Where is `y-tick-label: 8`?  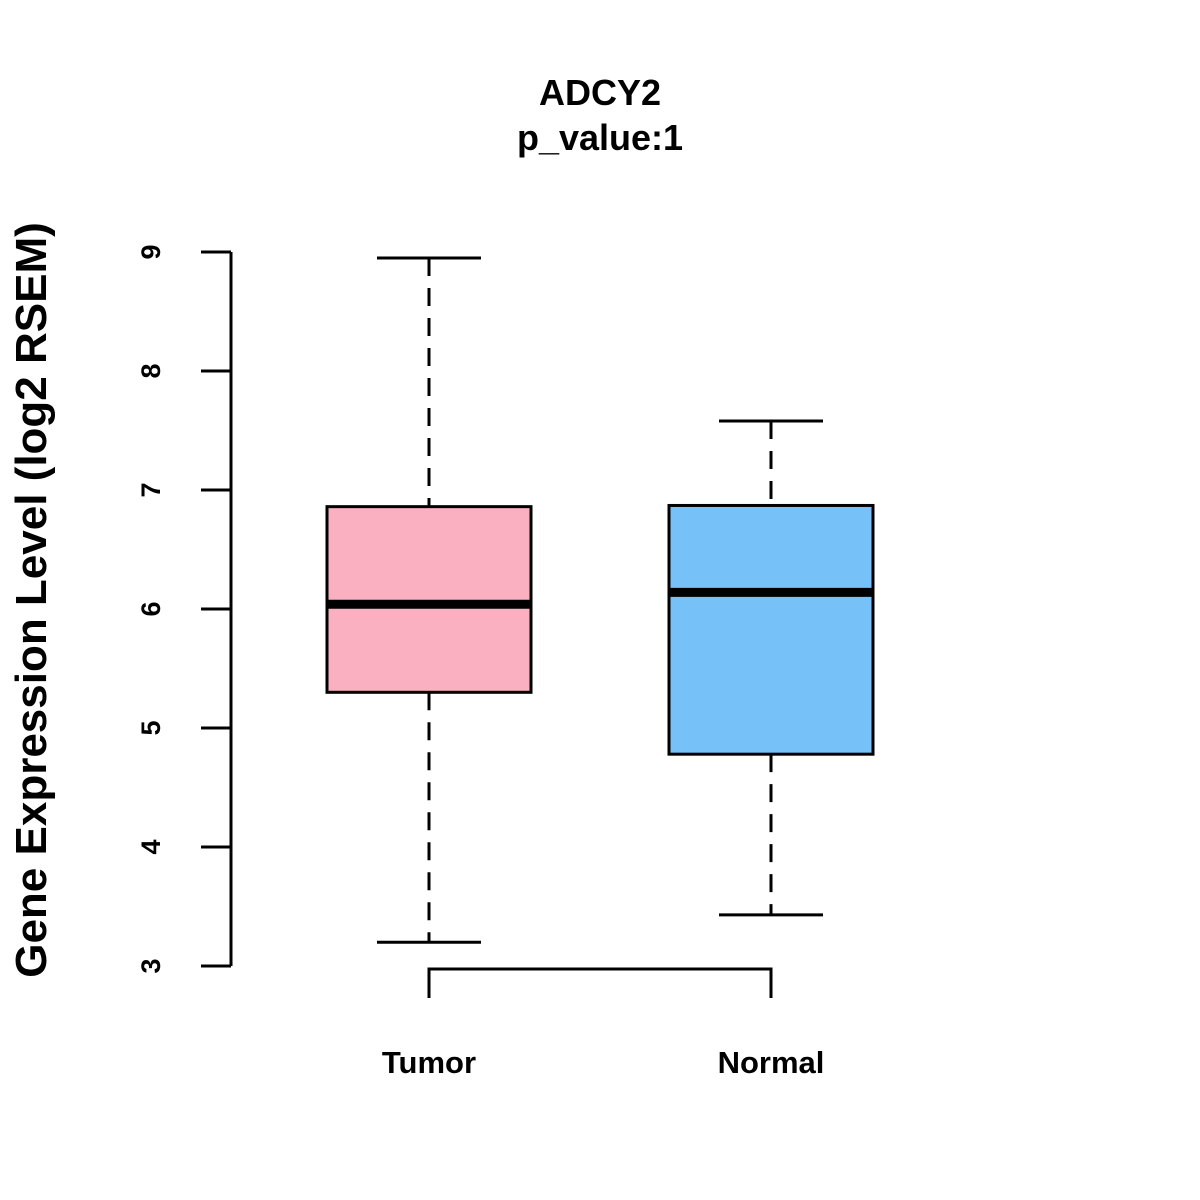 y-tick-label: 8 is located at coordinates (151, 370).